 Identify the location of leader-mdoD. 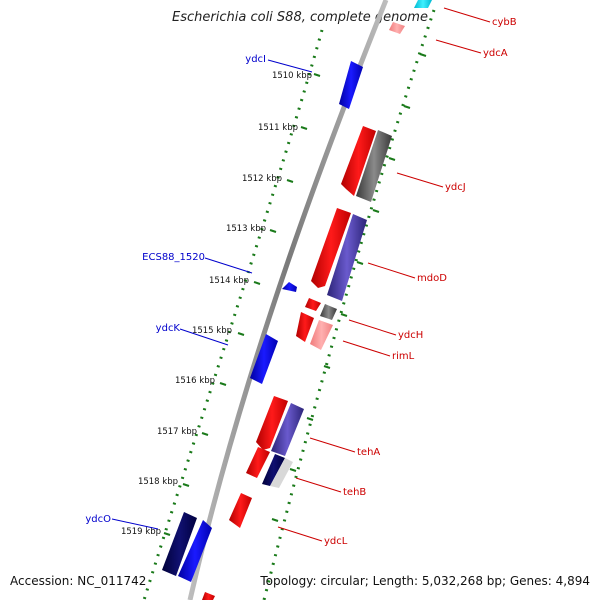
(391, 270).